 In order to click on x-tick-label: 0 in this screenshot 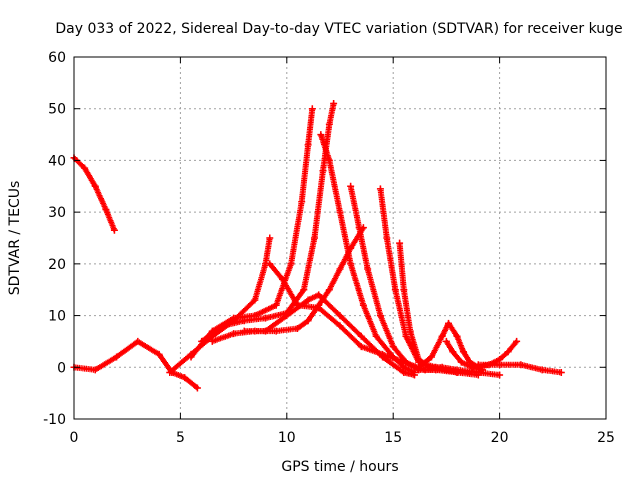, I will do `click(74, 438)`.